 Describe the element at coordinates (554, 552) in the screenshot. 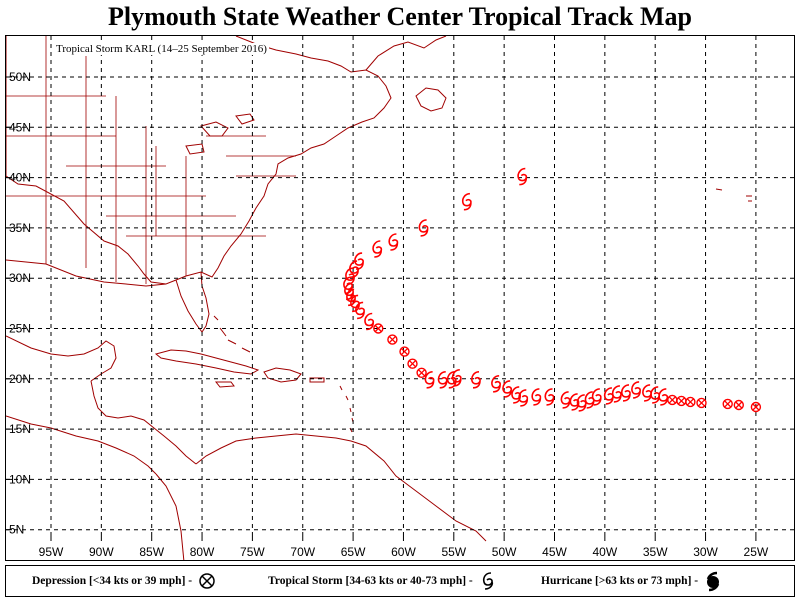

I see `lon-label: 45W` at that location.